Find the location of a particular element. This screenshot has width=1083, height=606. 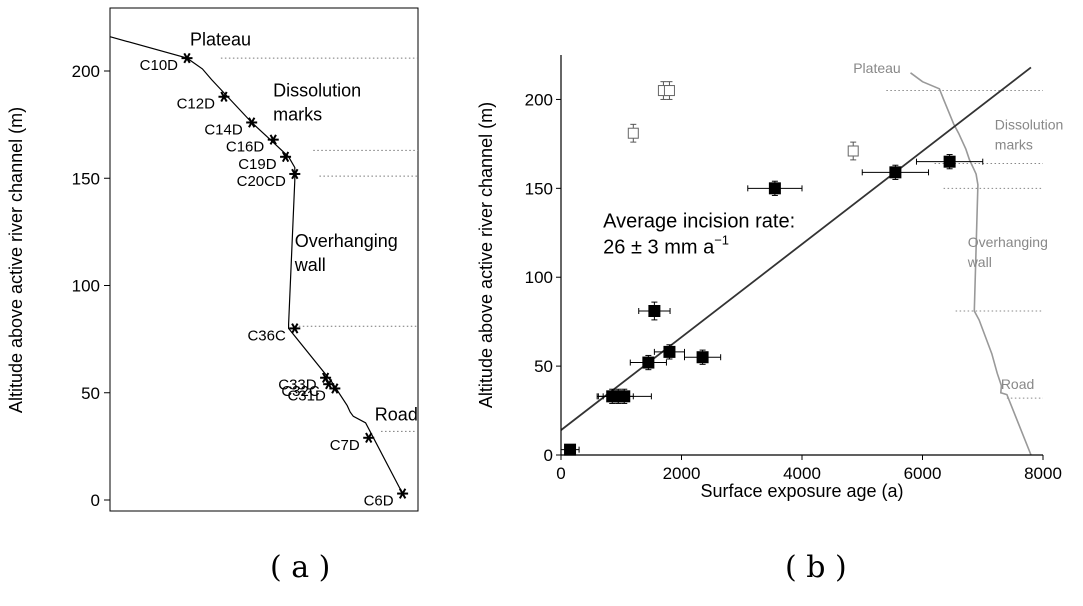

panel-a-zone-label: Road is located at coordinates (396, 415).